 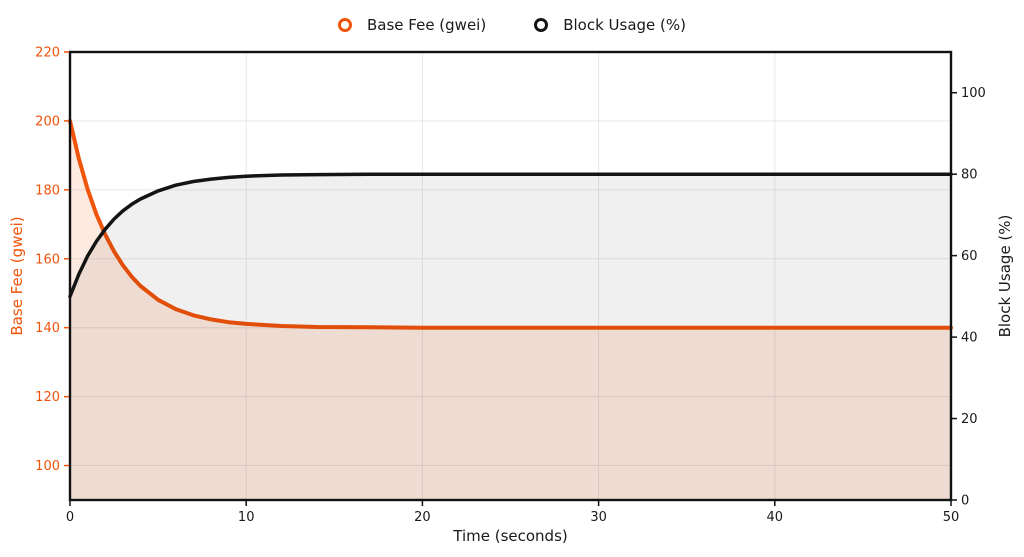 I want to click on legend-label: Base Fee (gwei), so click(x=426, y=24).